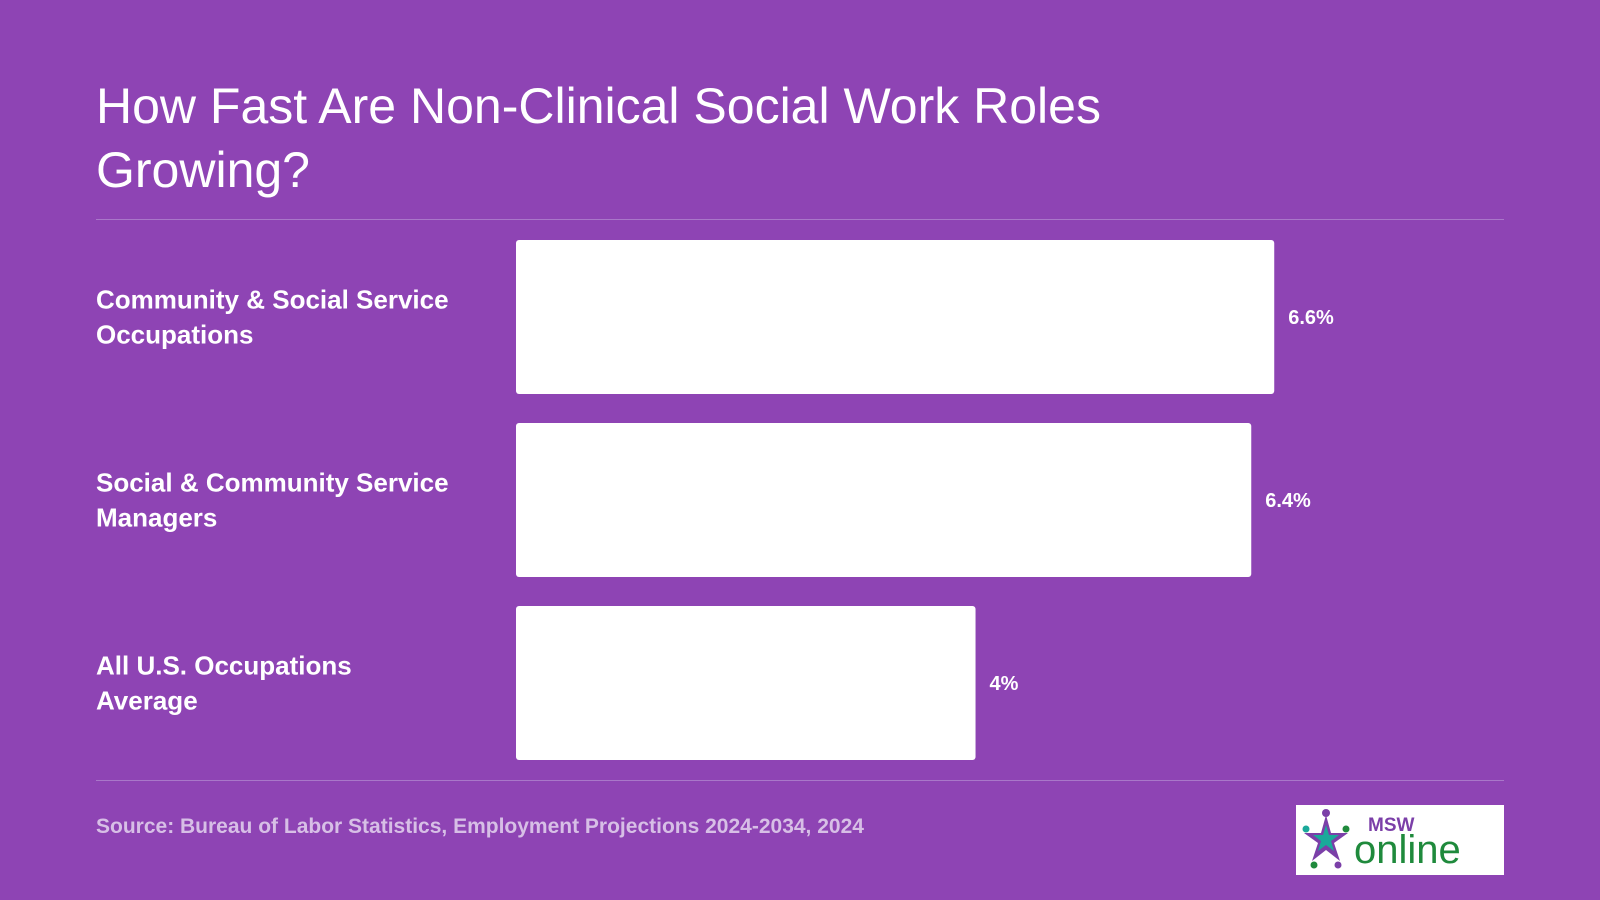 Image resolution: width=1600 pixels, height=900 pixels. I want to click on logo-main-text: online, so click(1407, 850).